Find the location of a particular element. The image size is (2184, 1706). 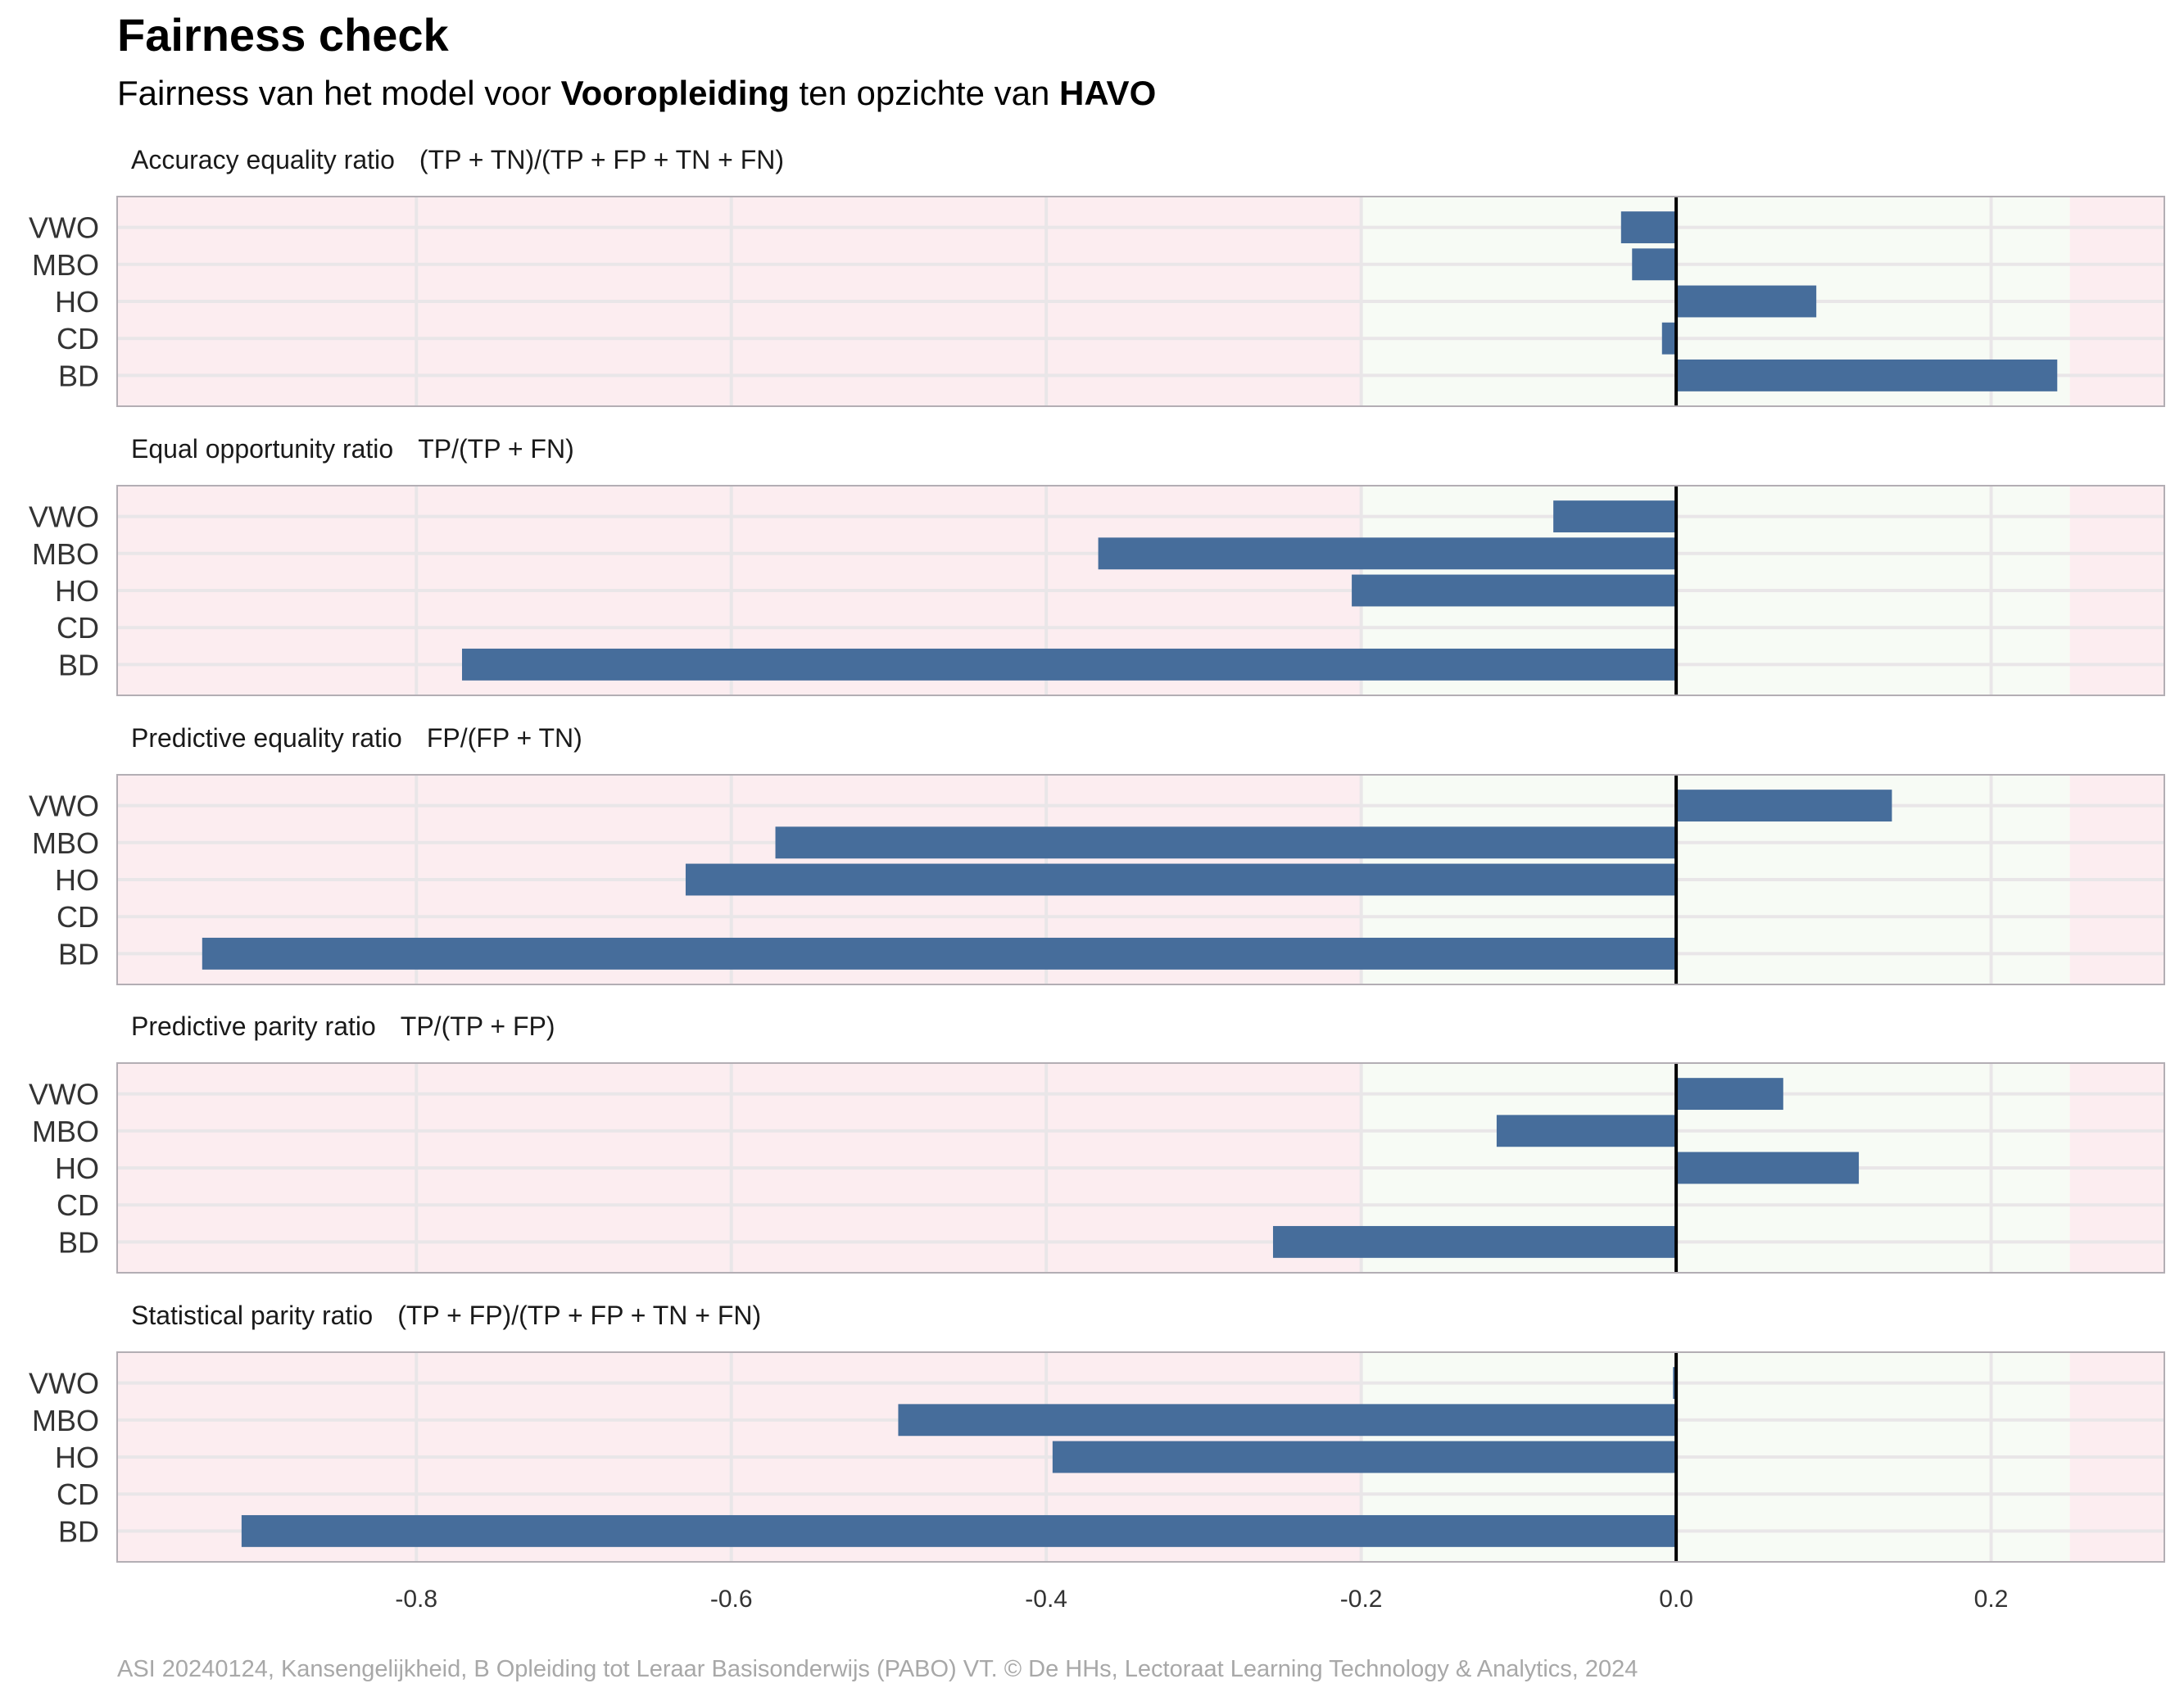

subtitle-prefix: Fairness van het model voor is located at coordinates (339, 93).